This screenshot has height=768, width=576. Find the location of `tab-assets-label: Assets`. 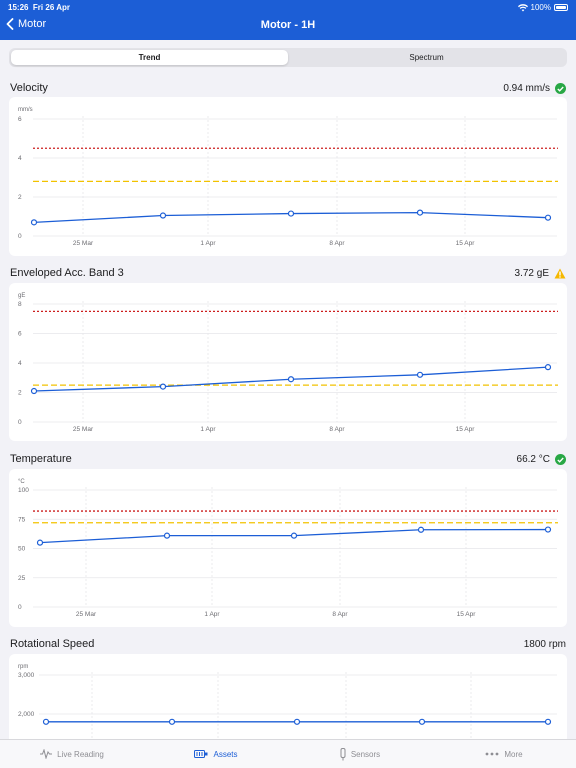

tab-assets-label: Assets is located at coordinates (225, 754).